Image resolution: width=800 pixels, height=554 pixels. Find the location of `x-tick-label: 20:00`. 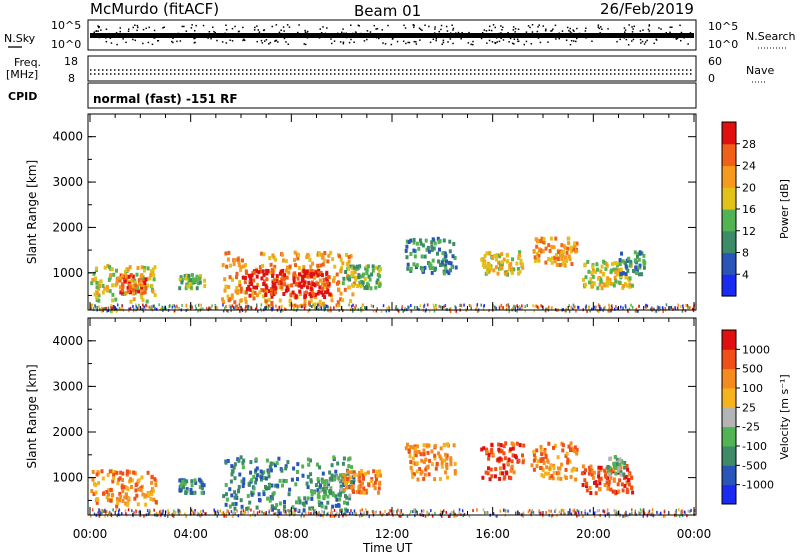

x-tick-label: 20:00 is located at coordinates (593, 534).